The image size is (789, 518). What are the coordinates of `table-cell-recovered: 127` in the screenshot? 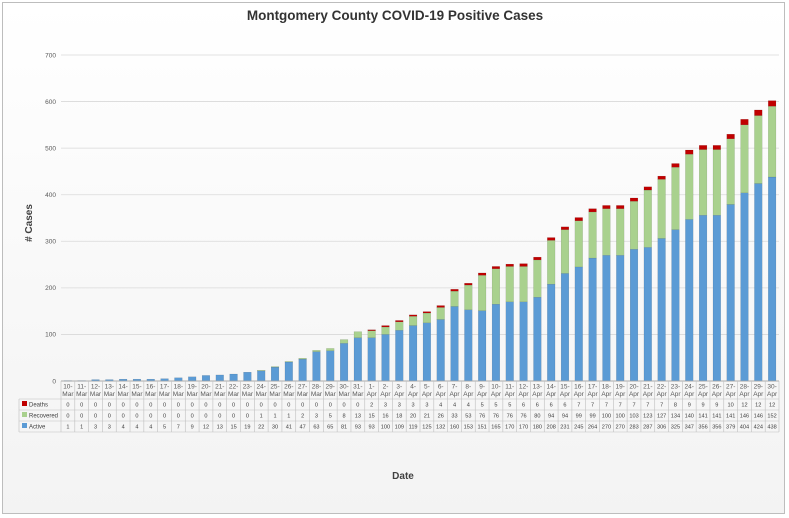 It's located at (661, 417).